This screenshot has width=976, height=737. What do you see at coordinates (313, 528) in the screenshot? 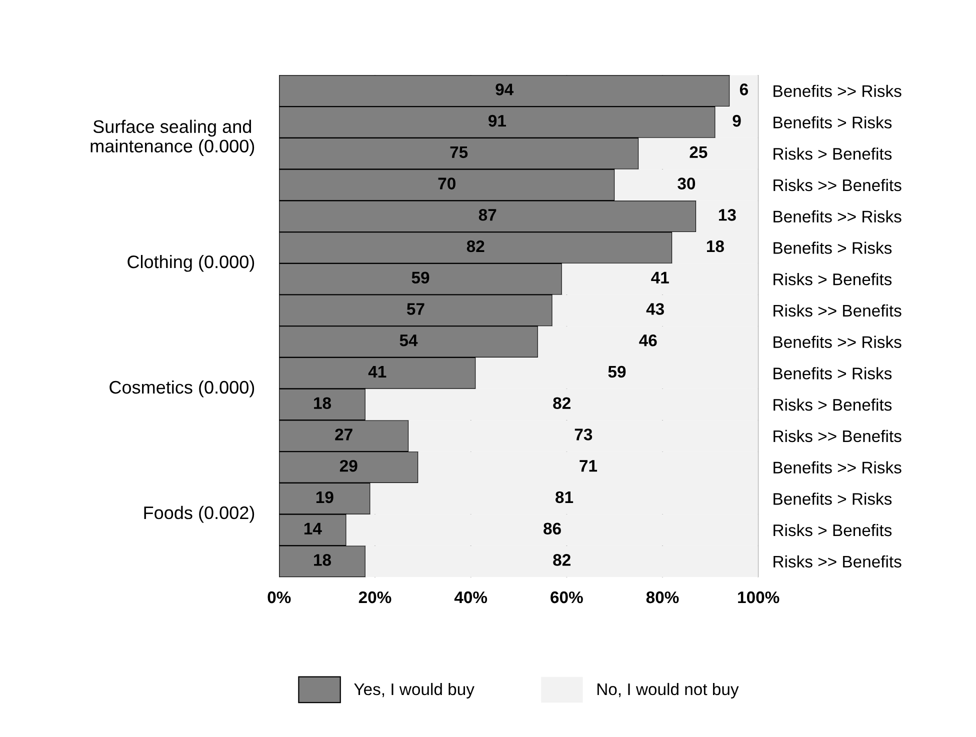
I see `data-label: 14` at bounding box center [313, 528].